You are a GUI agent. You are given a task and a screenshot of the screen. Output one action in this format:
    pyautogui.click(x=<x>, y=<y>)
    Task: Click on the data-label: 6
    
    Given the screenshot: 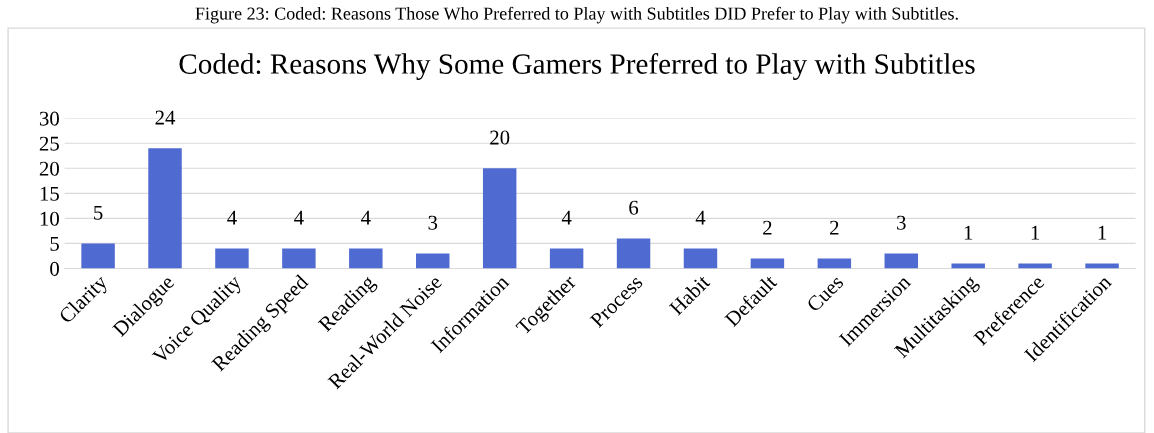 What is the action you would take?
    pyautogui.click(x=634, y=207)
    